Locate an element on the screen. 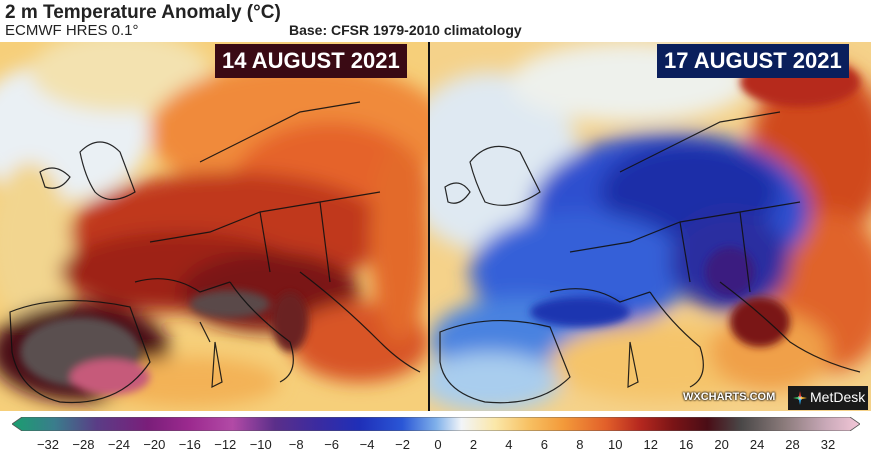 The height and width of the screenshot is (456, 871). colorbar-tick-label: 0 is located at coordinates (438, 444).